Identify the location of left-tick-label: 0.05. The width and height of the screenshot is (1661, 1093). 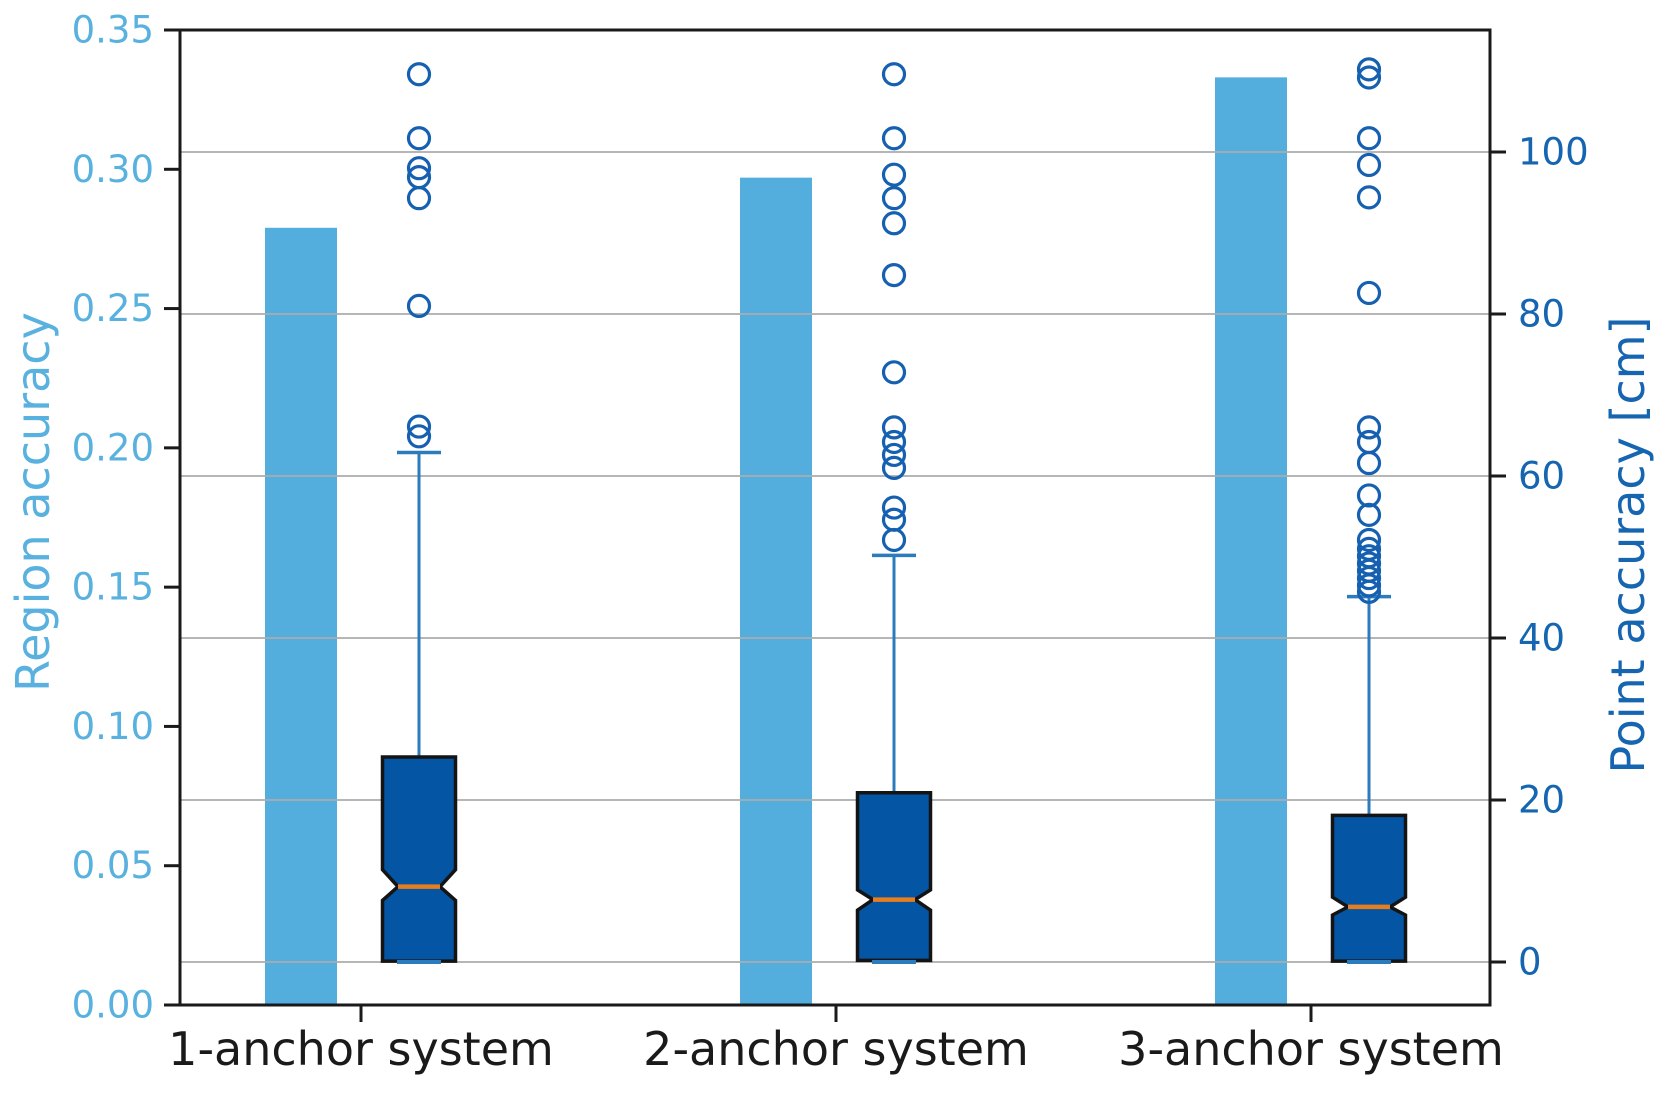
(113, 865).